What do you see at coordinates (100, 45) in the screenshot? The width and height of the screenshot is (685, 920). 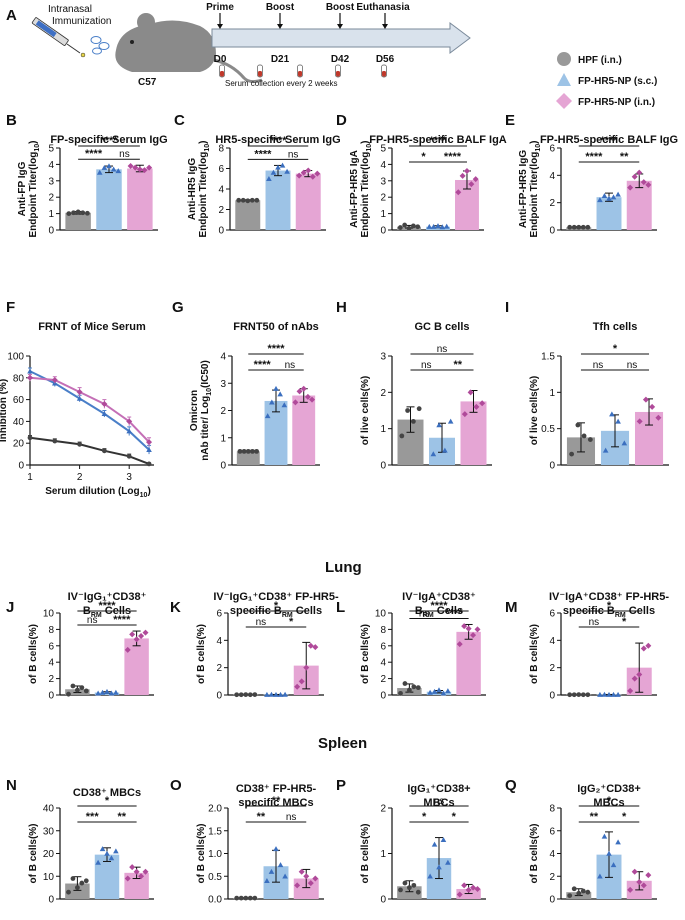 I see `droplets-icon` at bounding box center [100, 45].